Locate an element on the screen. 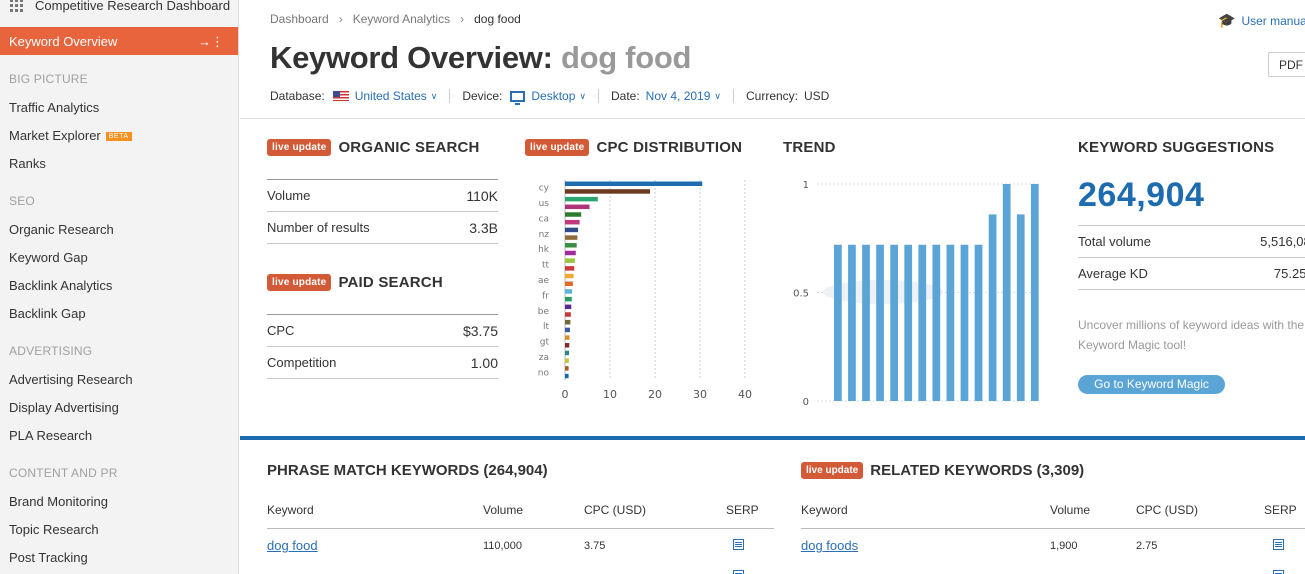 This screenshot has height=574, width=1305. sidebar-item-traffic-analytics: Traffic Analytics is located at coordinates (54, 107).